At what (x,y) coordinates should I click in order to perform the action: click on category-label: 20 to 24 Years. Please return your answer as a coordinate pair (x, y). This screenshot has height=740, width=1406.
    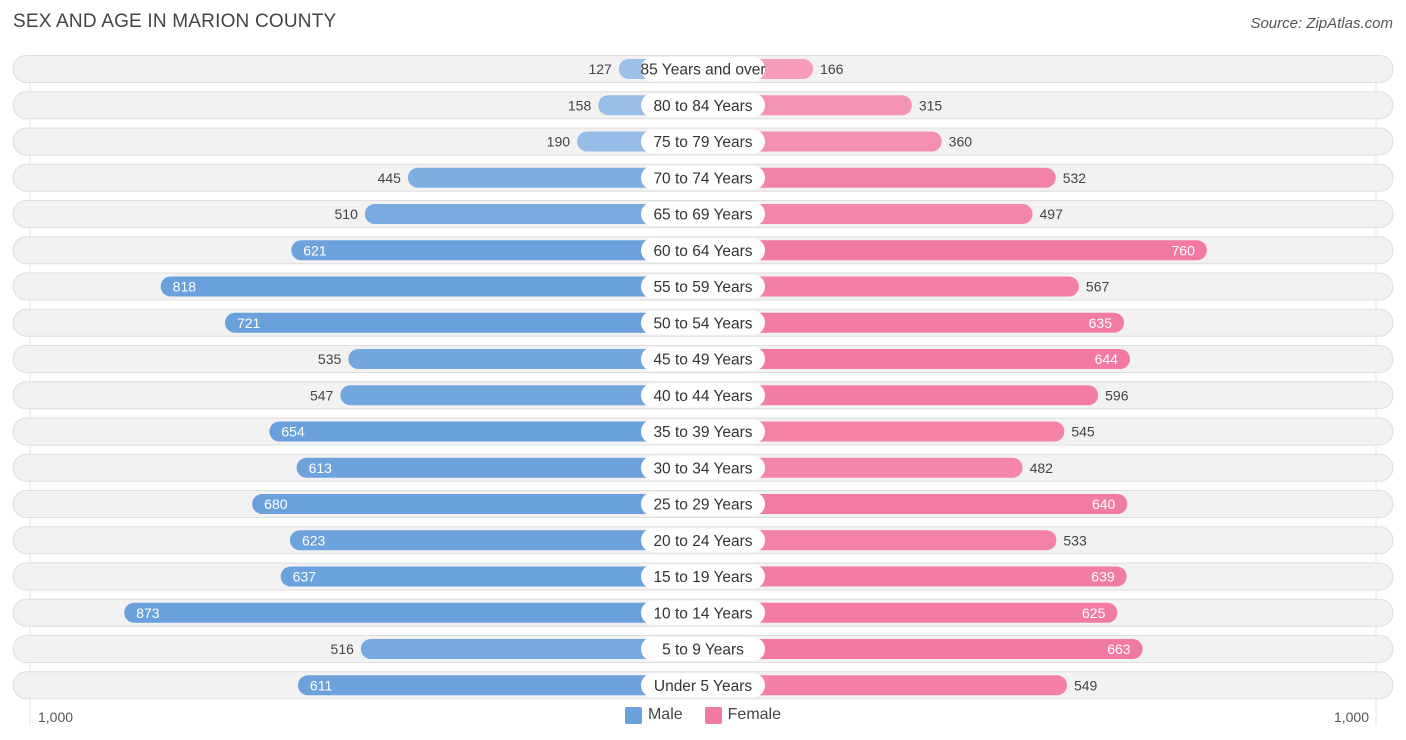
    Looking at the image, I should click on (702, 541).